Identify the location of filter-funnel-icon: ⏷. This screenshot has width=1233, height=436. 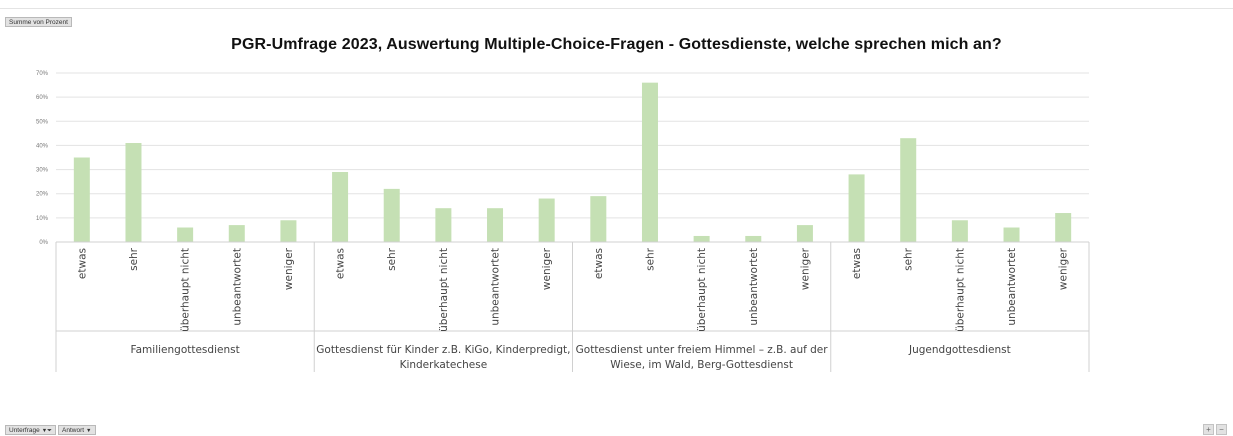
(49, 431).